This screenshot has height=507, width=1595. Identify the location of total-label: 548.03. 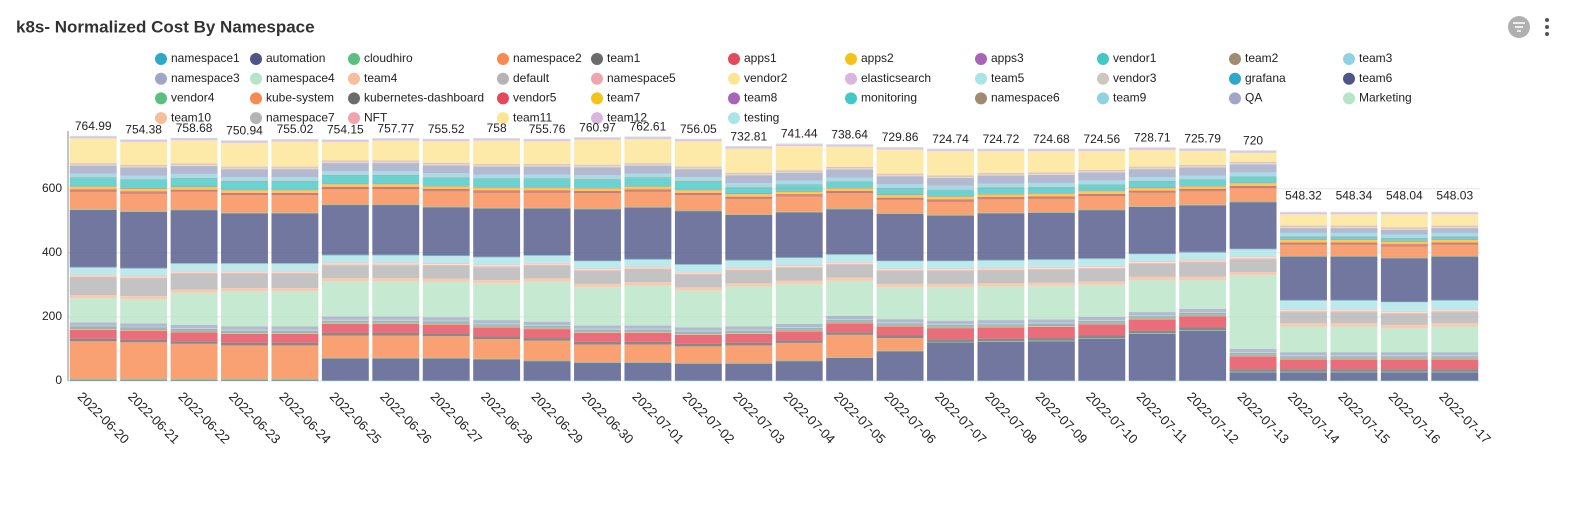
(1454, 196).